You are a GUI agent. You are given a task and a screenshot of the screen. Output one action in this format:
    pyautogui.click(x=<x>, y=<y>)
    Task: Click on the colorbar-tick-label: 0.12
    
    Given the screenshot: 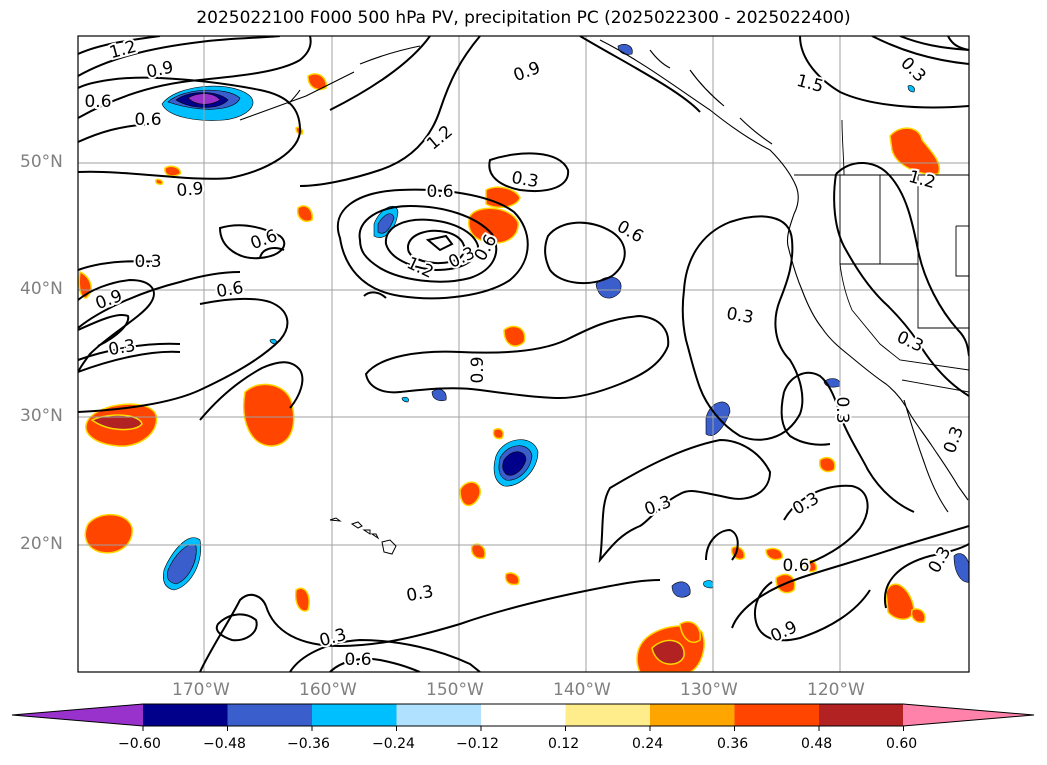 What is the action you would take?
    pyautogui.click(x=564, y=744)
    